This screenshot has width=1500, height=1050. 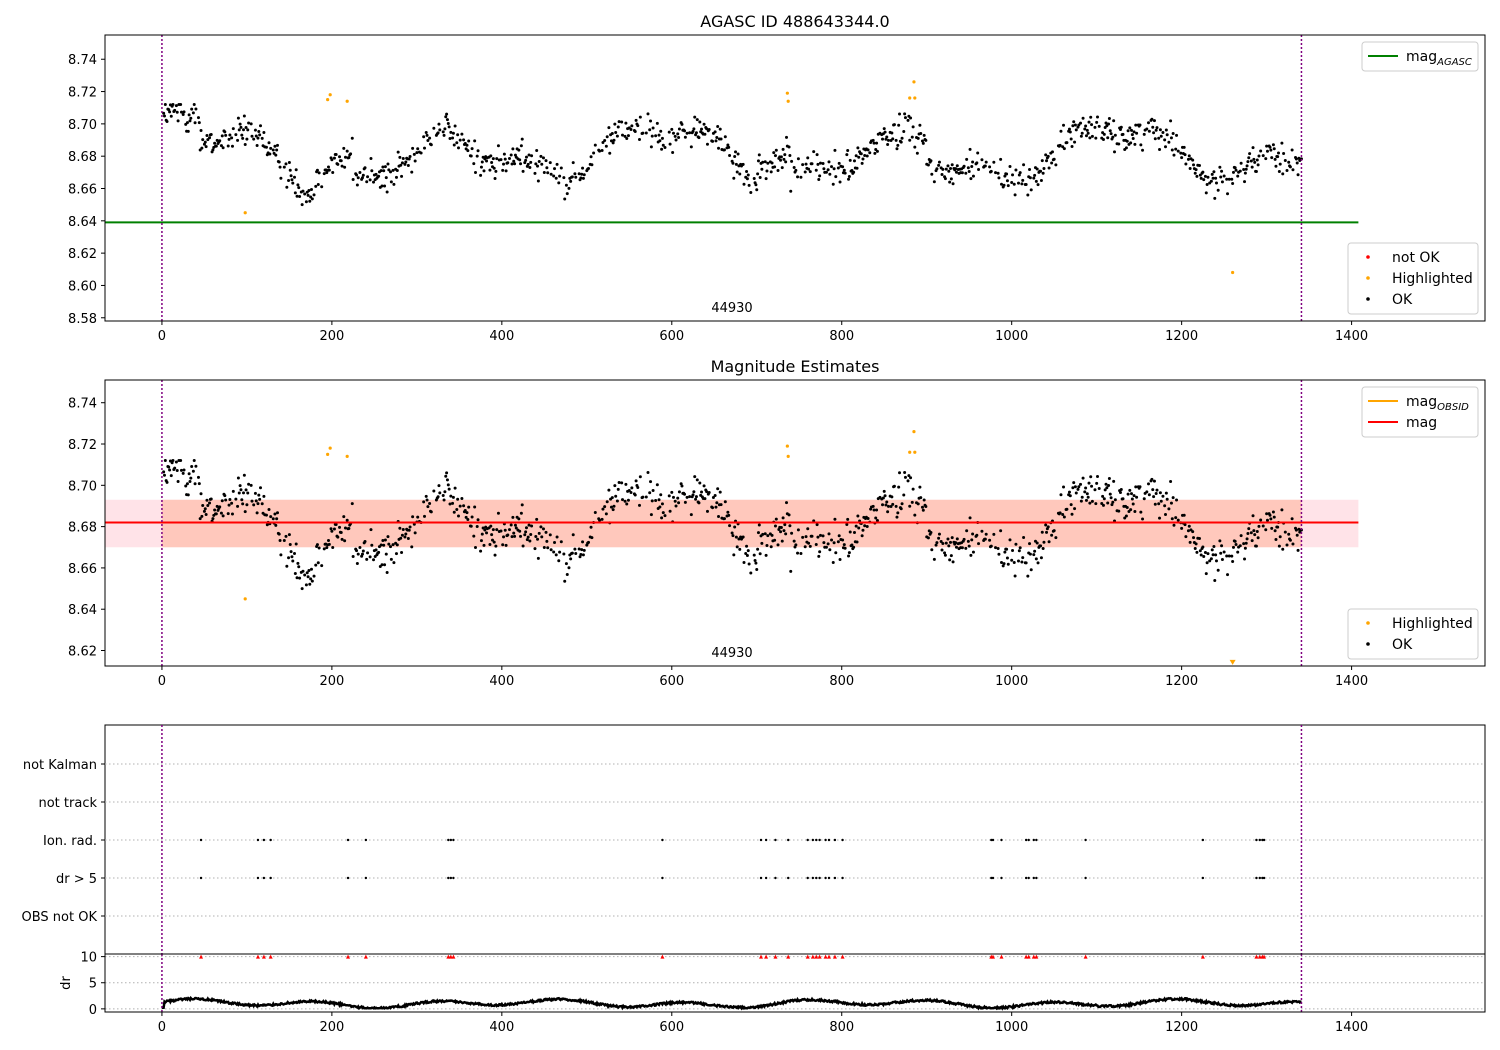 What do you see at coordinates (671, 1027) in the screenshot?
I see `dr-panel-xtick-label: 600` at bounding box center [671, 1027].